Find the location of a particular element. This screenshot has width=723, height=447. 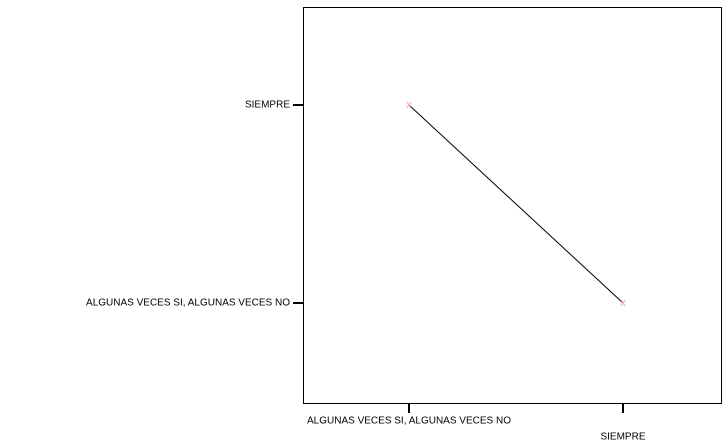

y-tick-label: SIEMPRE is located at coordinates (267, 105).